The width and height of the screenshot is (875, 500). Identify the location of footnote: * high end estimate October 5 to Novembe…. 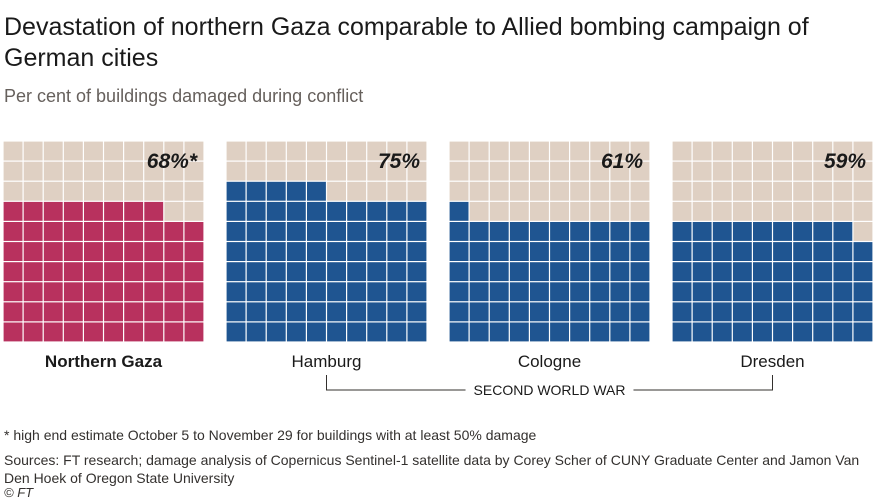
(270, 435).